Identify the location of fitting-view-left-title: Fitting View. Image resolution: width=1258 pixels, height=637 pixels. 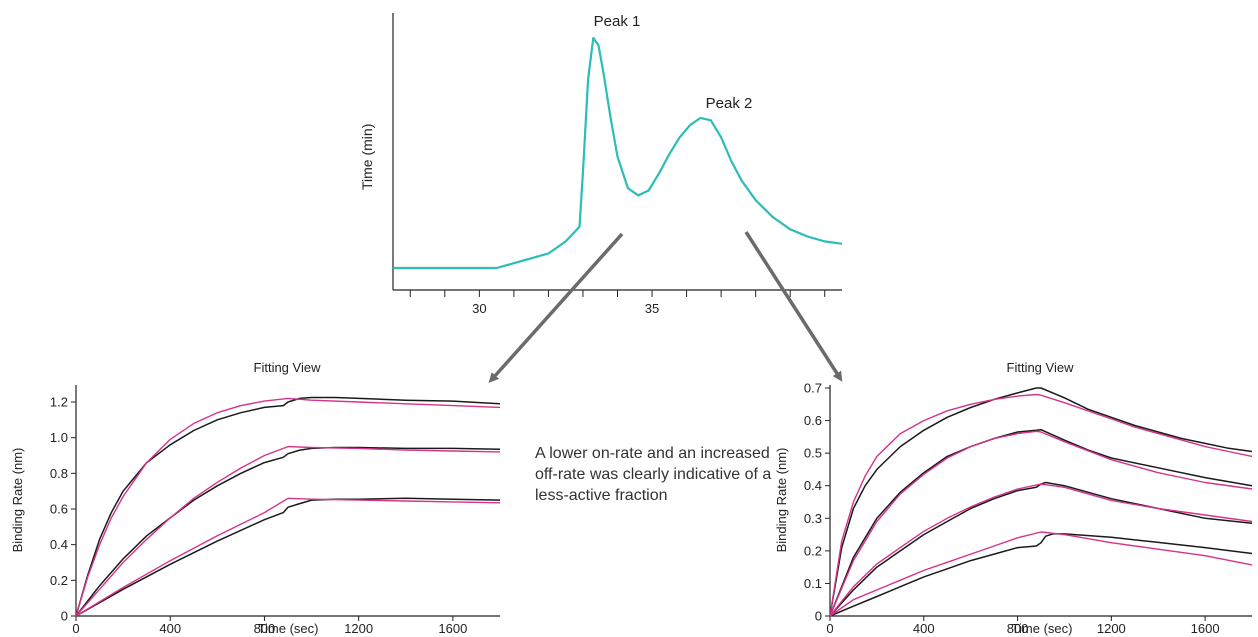
(288, 367).